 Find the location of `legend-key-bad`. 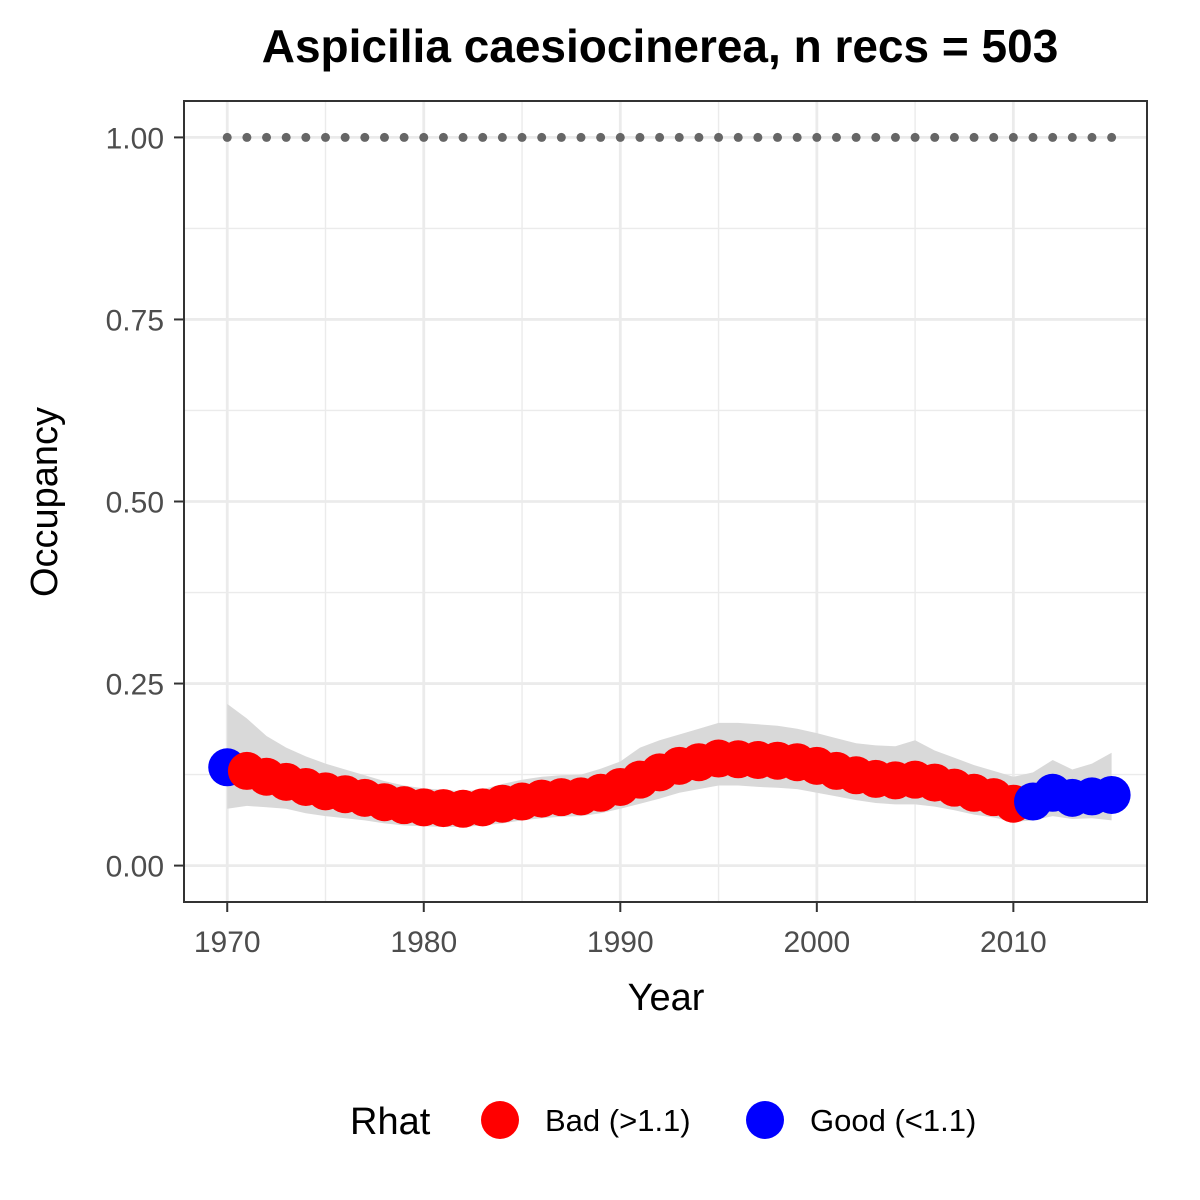

legend-key-bad is located at coordinates (500, 1120).